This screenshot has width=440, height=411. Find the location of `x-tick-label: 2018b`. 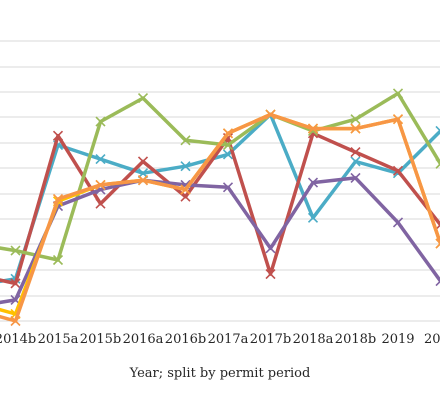

x-tick-label: 2018b is located at coordinates (355, 339).